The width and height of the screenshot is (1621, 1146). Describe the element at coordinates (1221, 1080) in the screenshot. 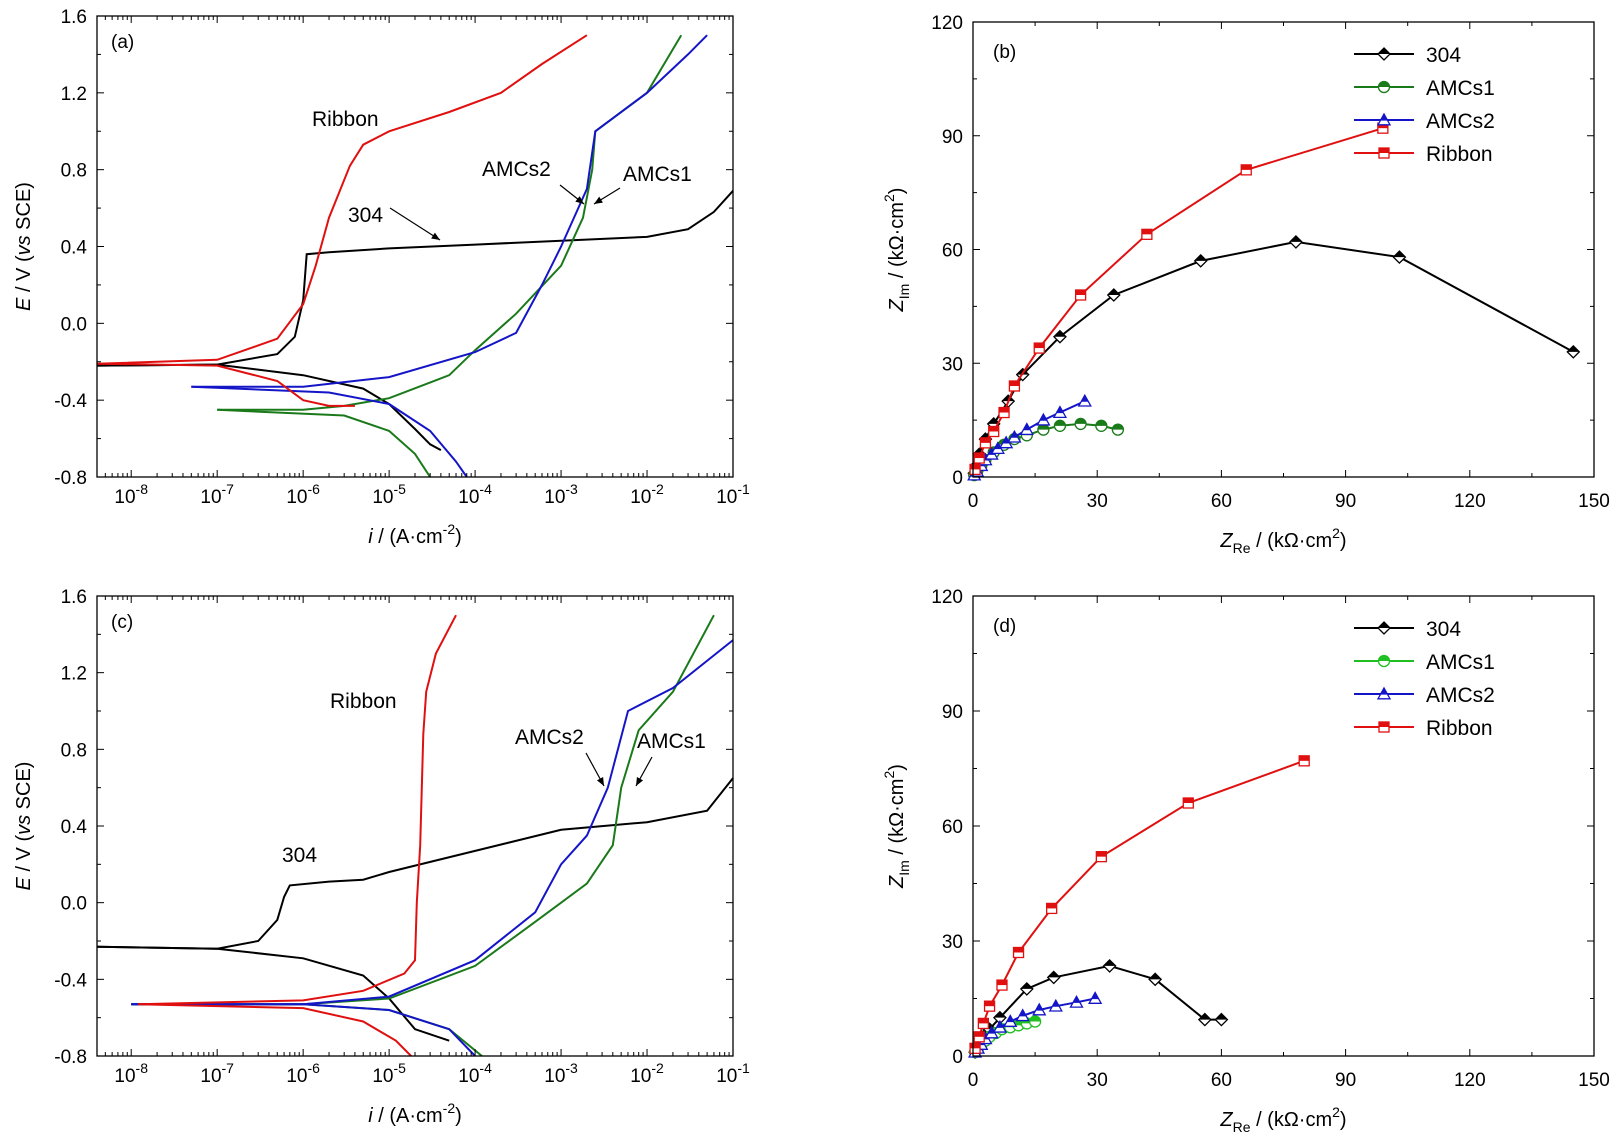

I see `x-tick-label: 60` at that location.